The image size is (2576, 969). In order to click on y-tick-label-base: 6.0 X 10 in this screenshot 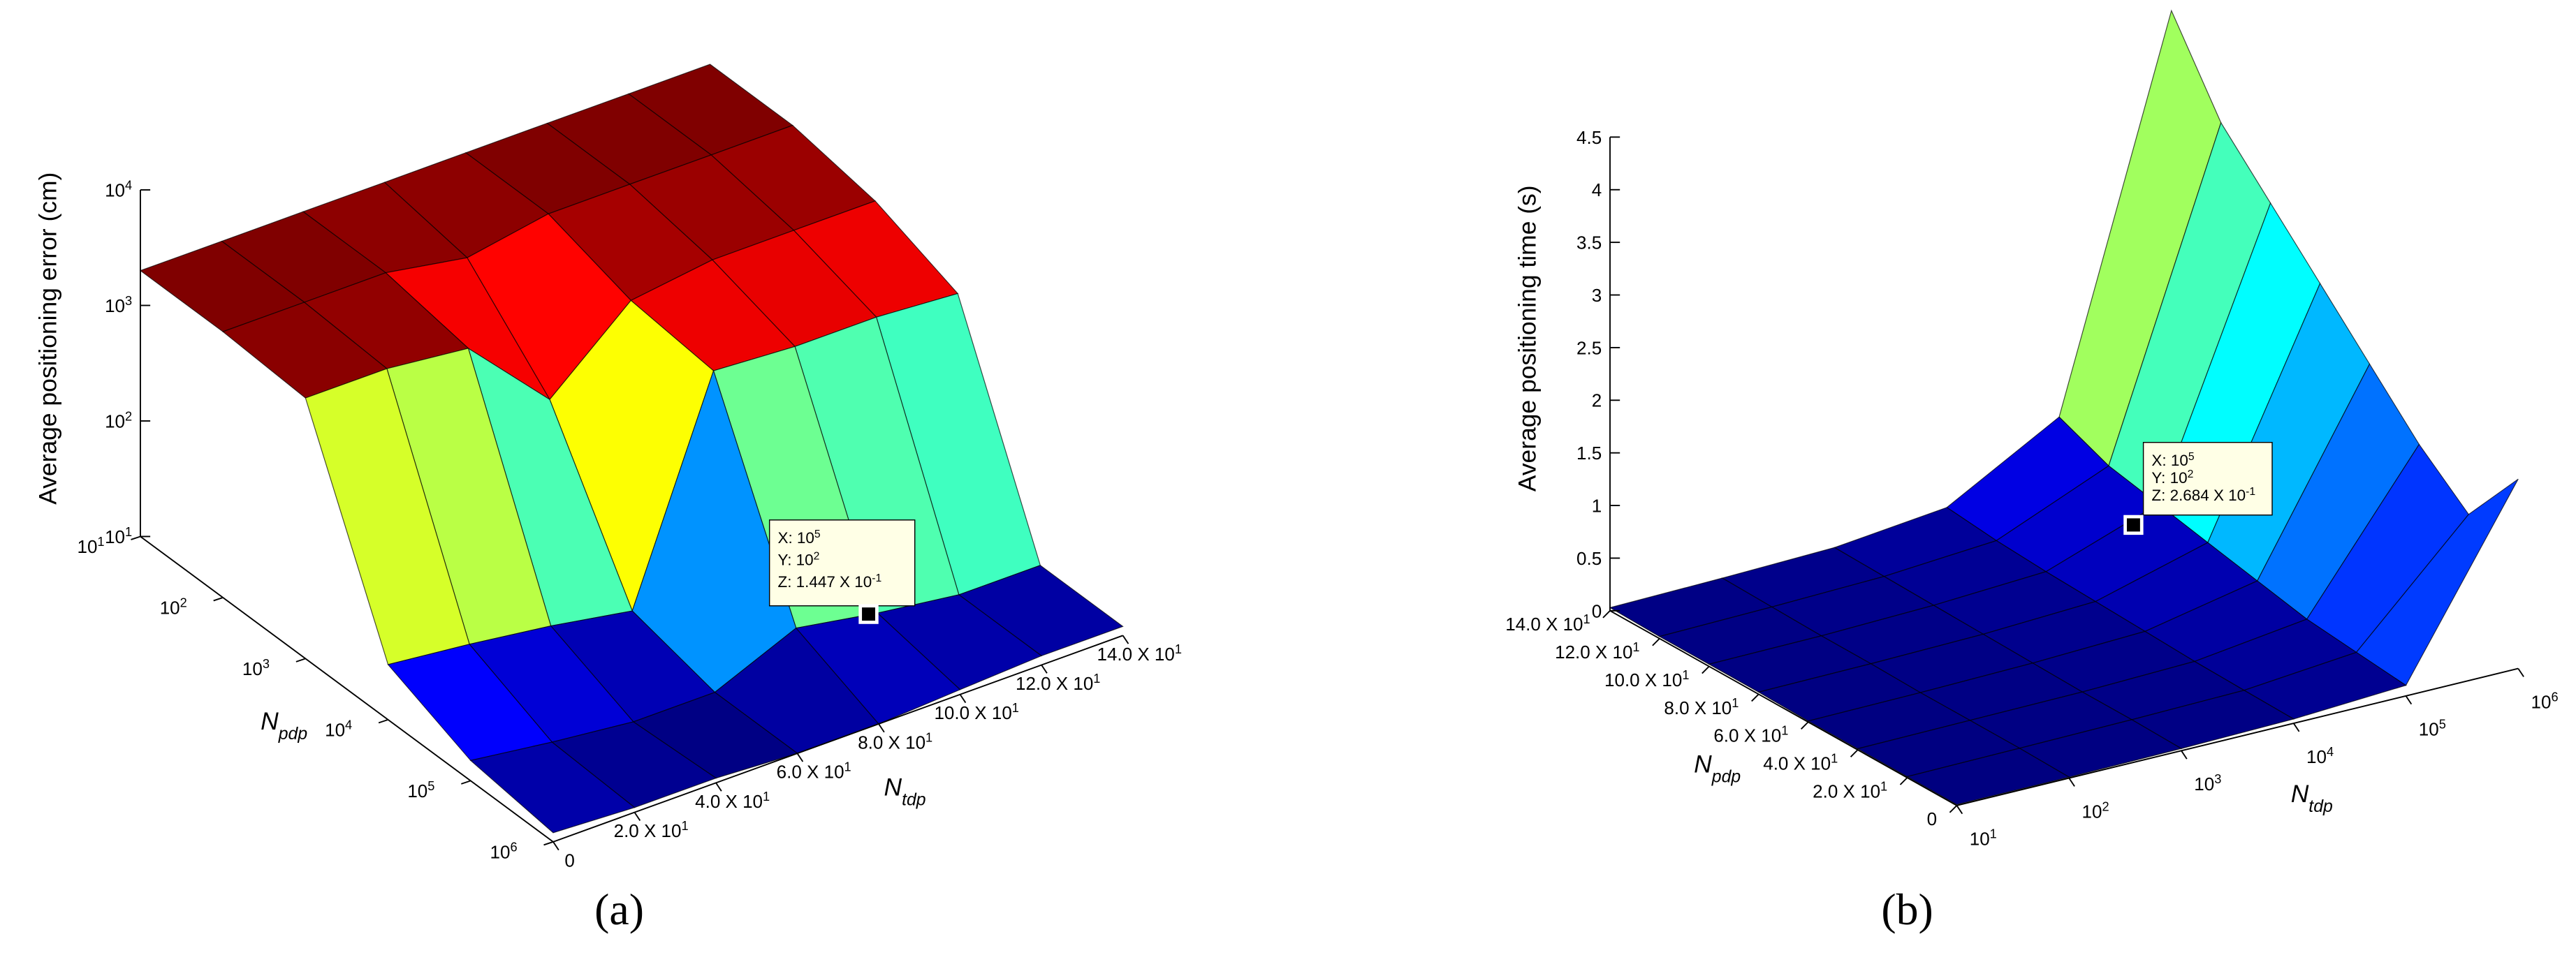, I will do `click(1747, 735)`.